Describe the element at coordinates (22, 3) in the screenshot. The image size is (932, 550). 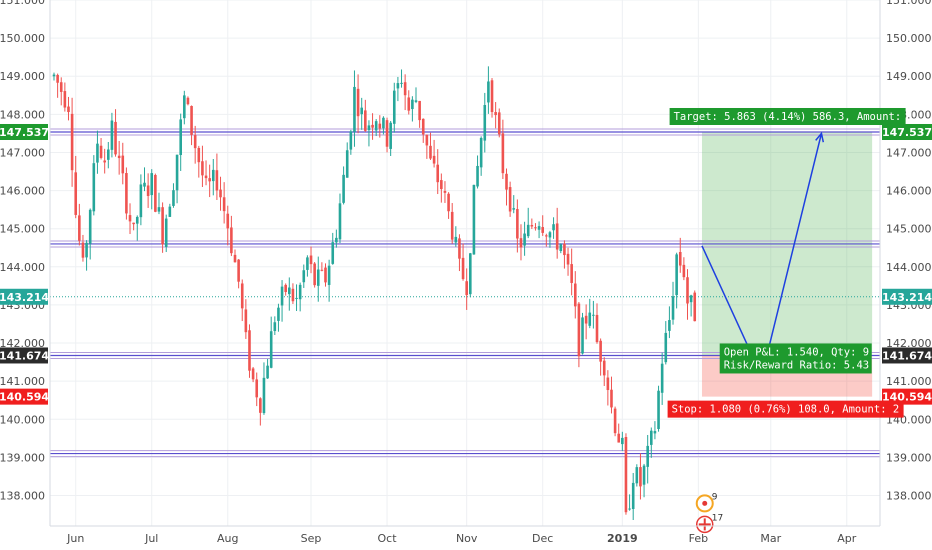
I see `y-tick-left: 151.000` at that location.